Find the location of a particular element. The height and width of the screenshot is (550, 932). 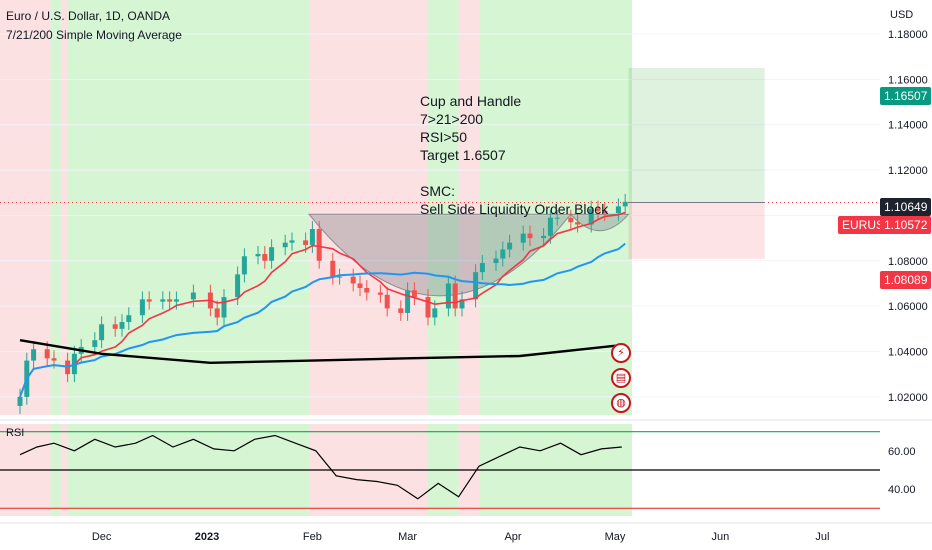

time-tick-label: Apr is located at coordinates (512, 537).